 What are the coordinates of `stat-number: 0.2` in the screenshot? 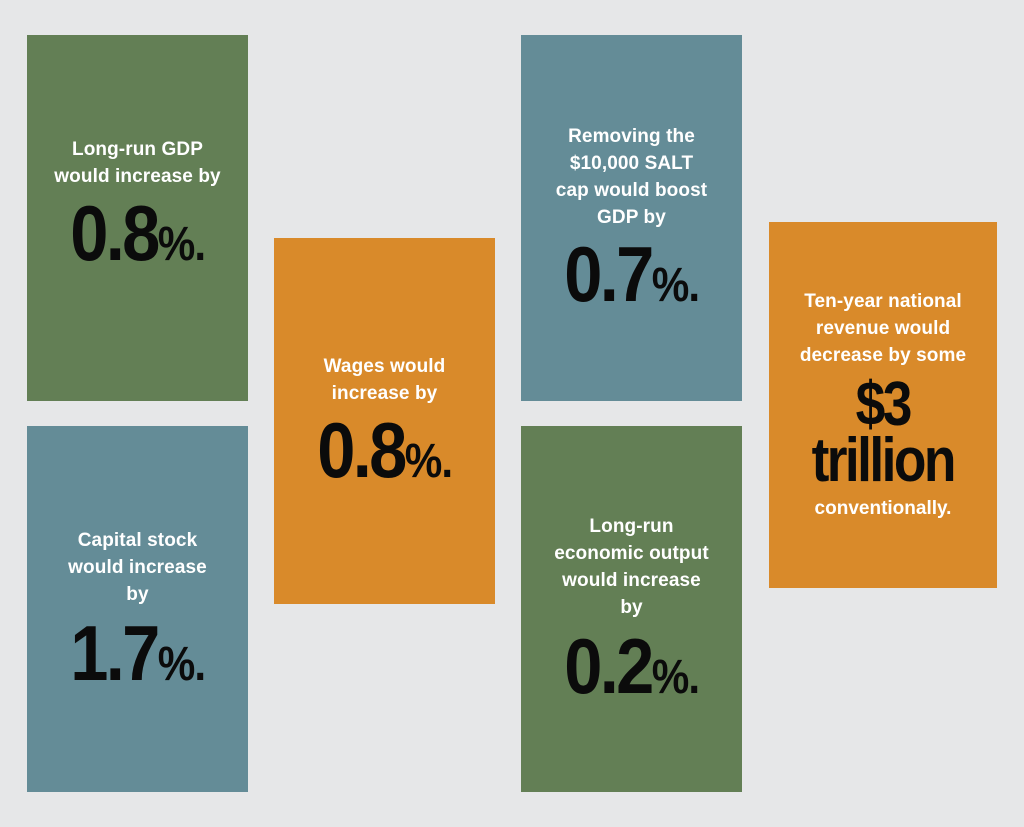 It's located at (608, 666).